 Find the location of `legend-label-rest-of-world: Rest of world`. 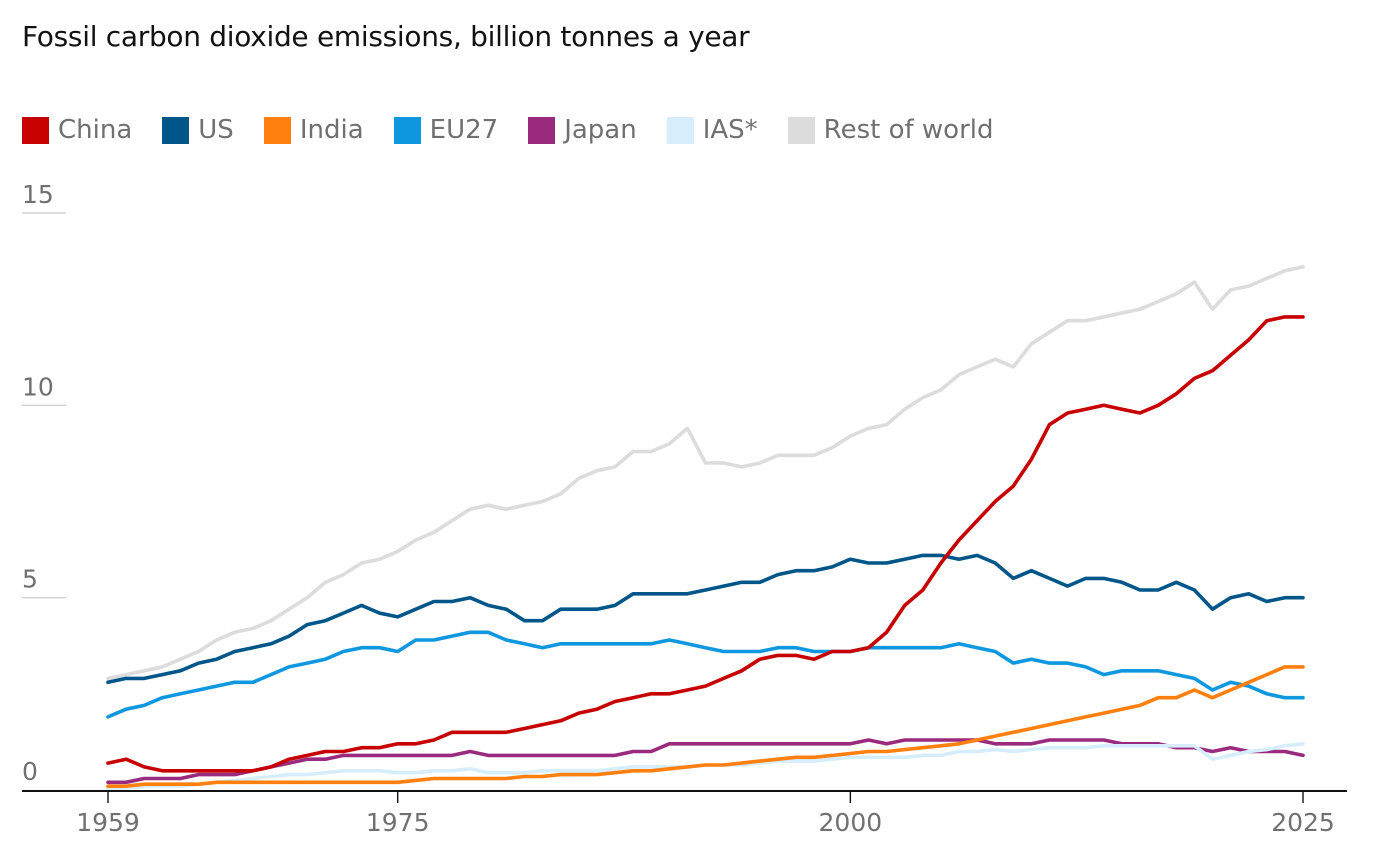

legend-label-rest-of-world: Rest of world is located at coordinates (908, 130).